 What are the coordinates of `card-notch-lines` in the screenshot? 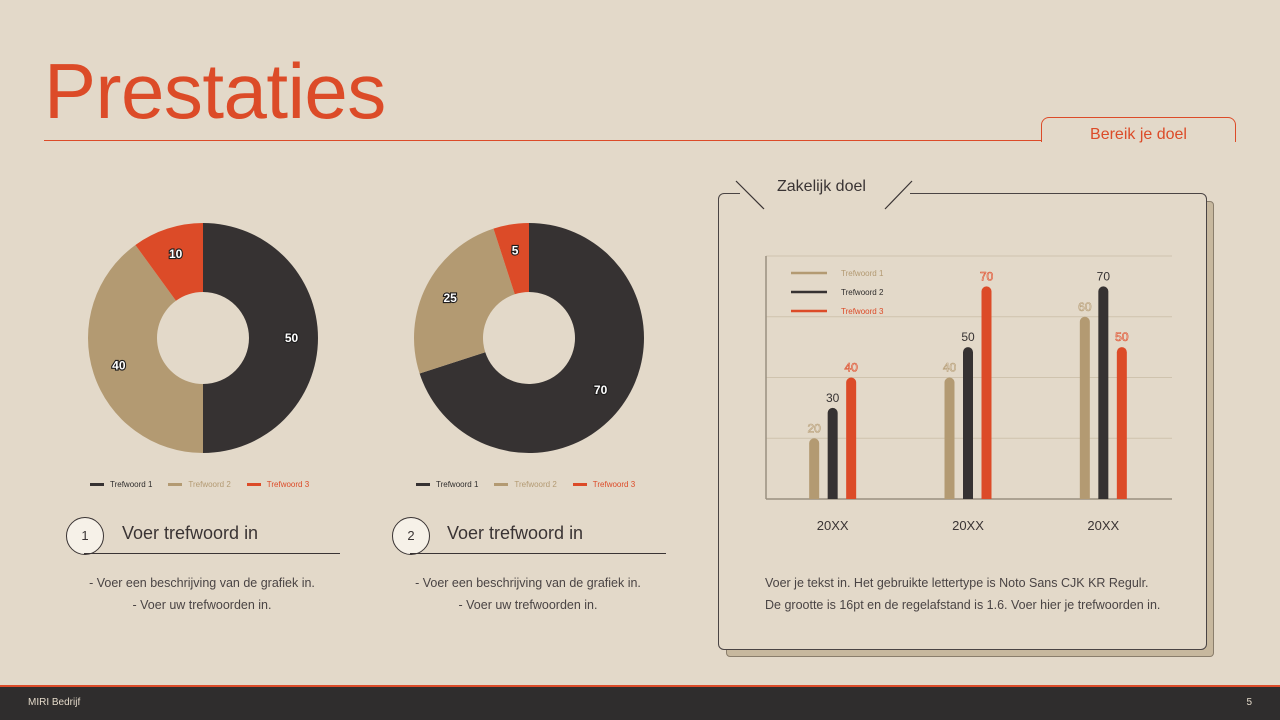 It's located at (824, 195).